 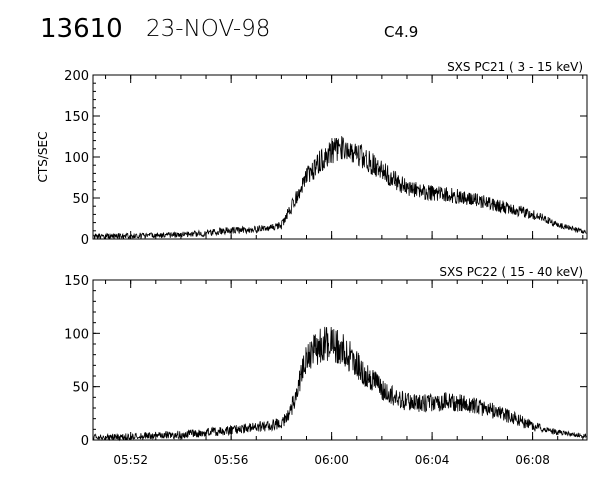 I want to click on y-axis-label: CTS/SEC, so click(x=43, y=157).